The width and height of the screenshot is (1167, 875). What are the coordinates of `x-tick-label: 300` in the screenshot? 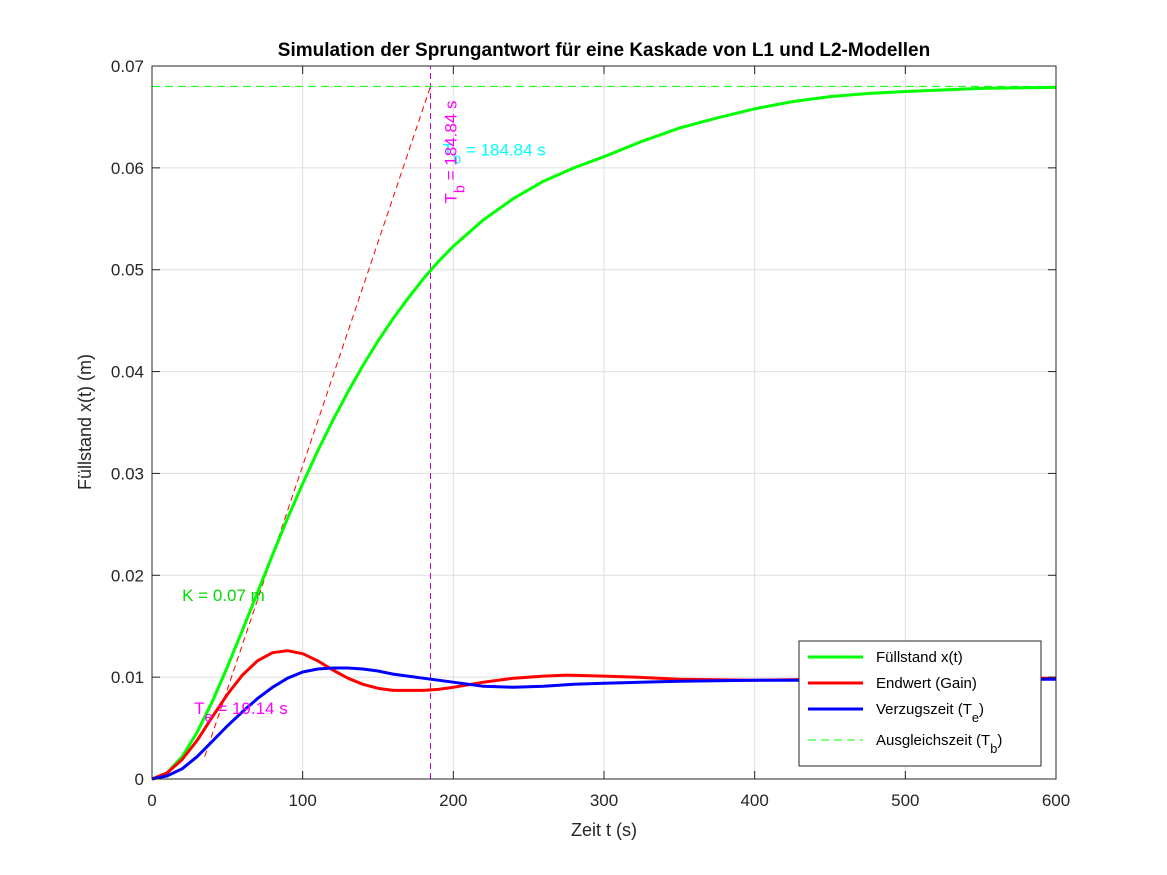 It's located at (604, 800).